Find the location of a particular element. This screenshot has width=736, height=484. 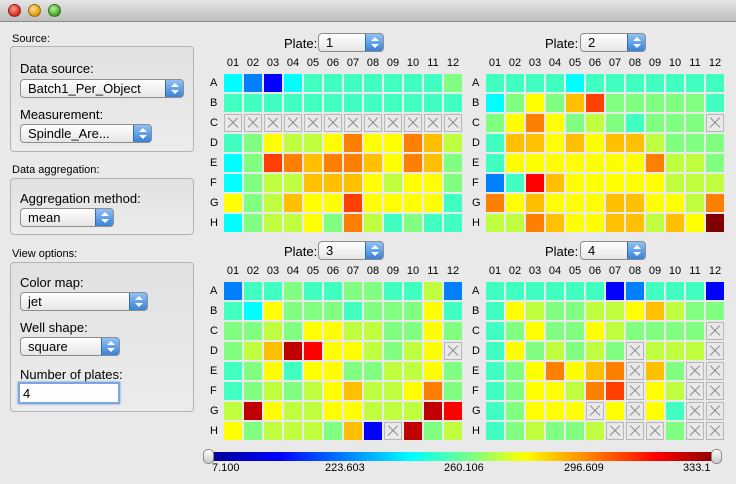

plate-select-2: 2 is located at coordinates (613, 42).